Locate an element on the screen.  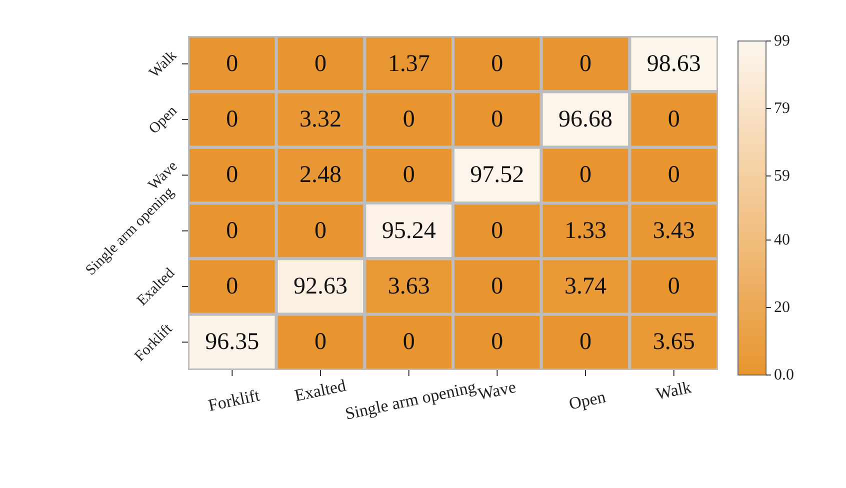
data-label: 92.63 is located at coordinates (321, 287).